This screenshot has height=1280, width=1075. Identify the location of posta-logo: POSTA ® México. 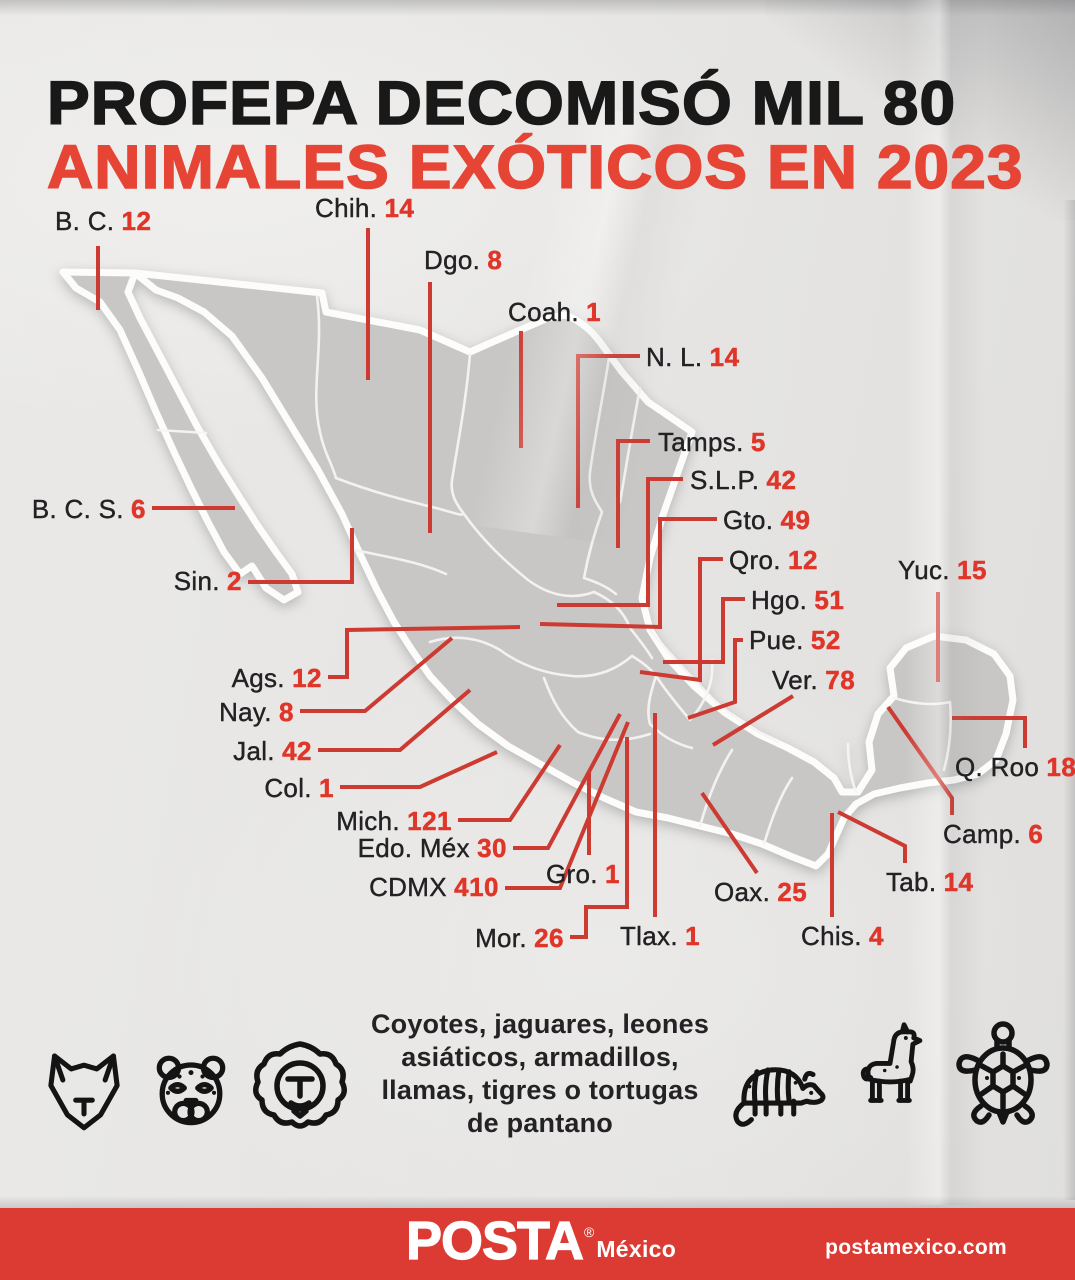
(540, 1241).